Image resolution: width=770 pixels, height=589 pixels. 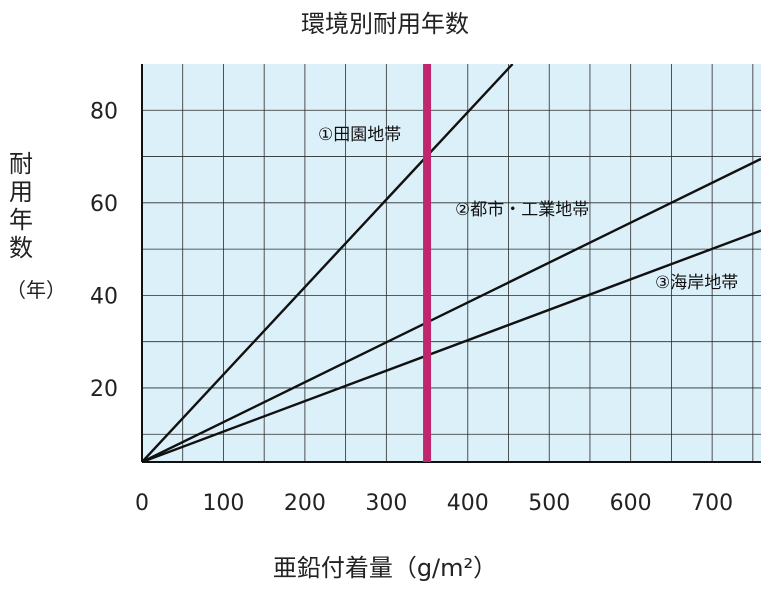 I want to click on y-tick-label: 60, so click(x=104, y=204).